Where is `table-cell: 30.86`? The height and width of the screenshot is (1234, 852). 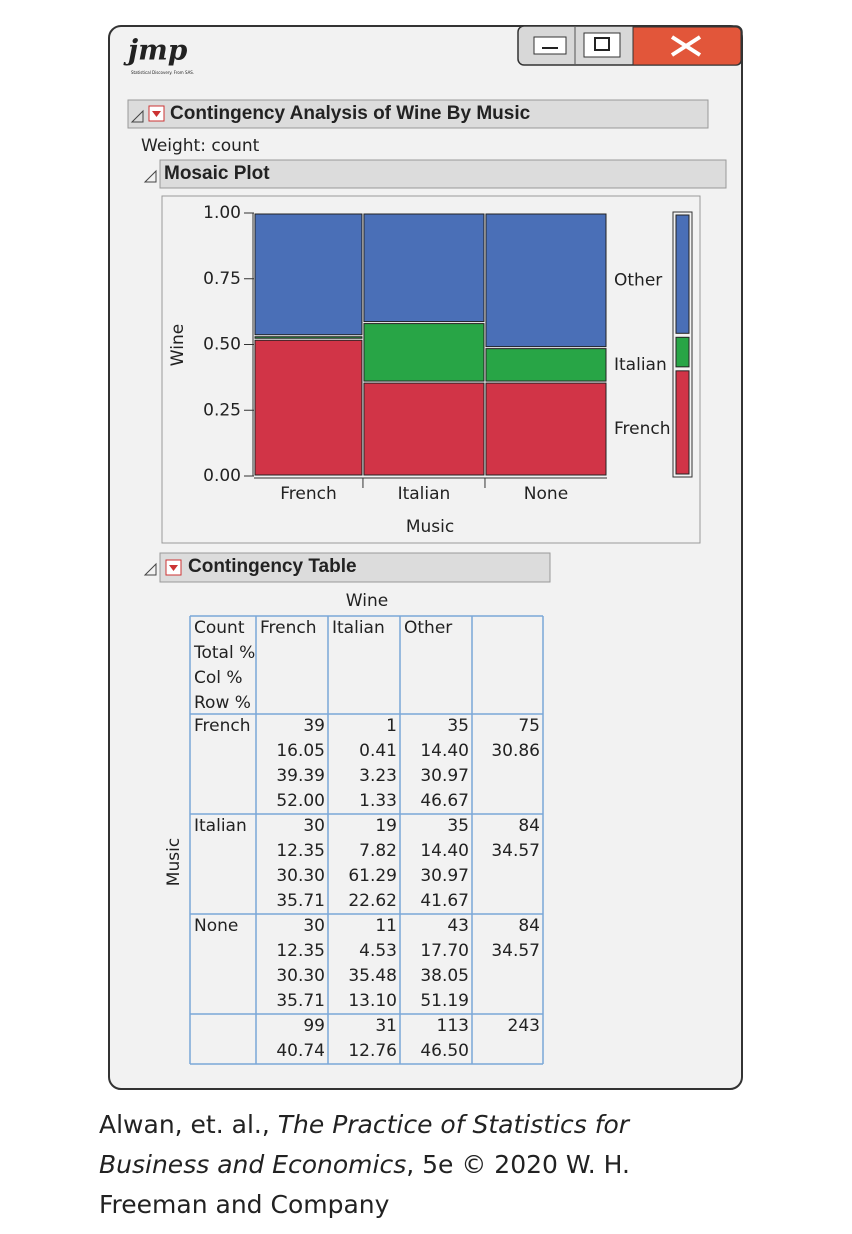
table-cell: 30.86 is located at coordinates (515, 751).